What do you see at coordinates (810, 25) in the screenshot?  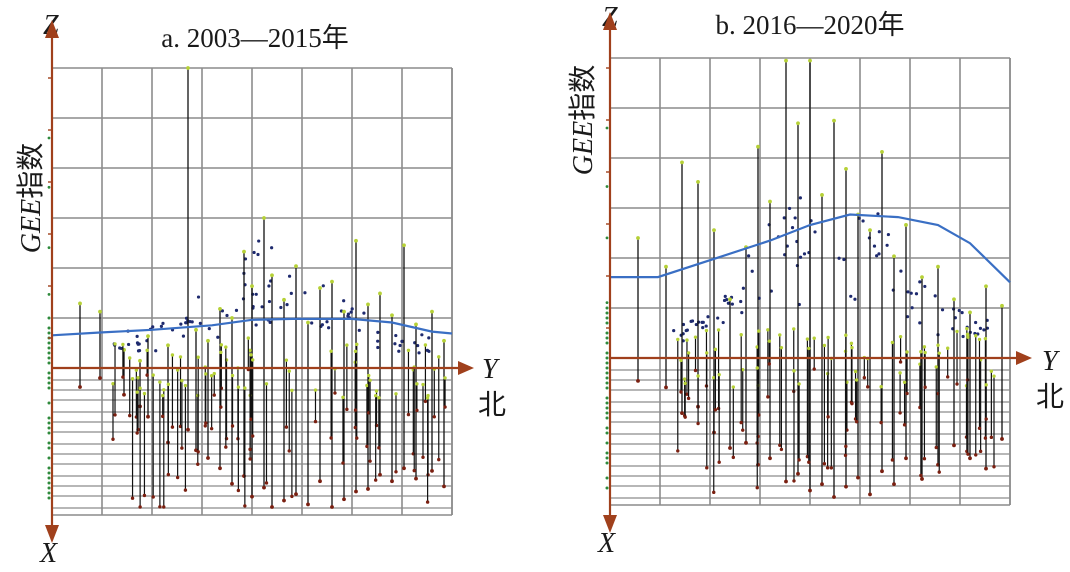 I see `panel-b-title: b. 2016—2020年` at bounding box center [810, 25].